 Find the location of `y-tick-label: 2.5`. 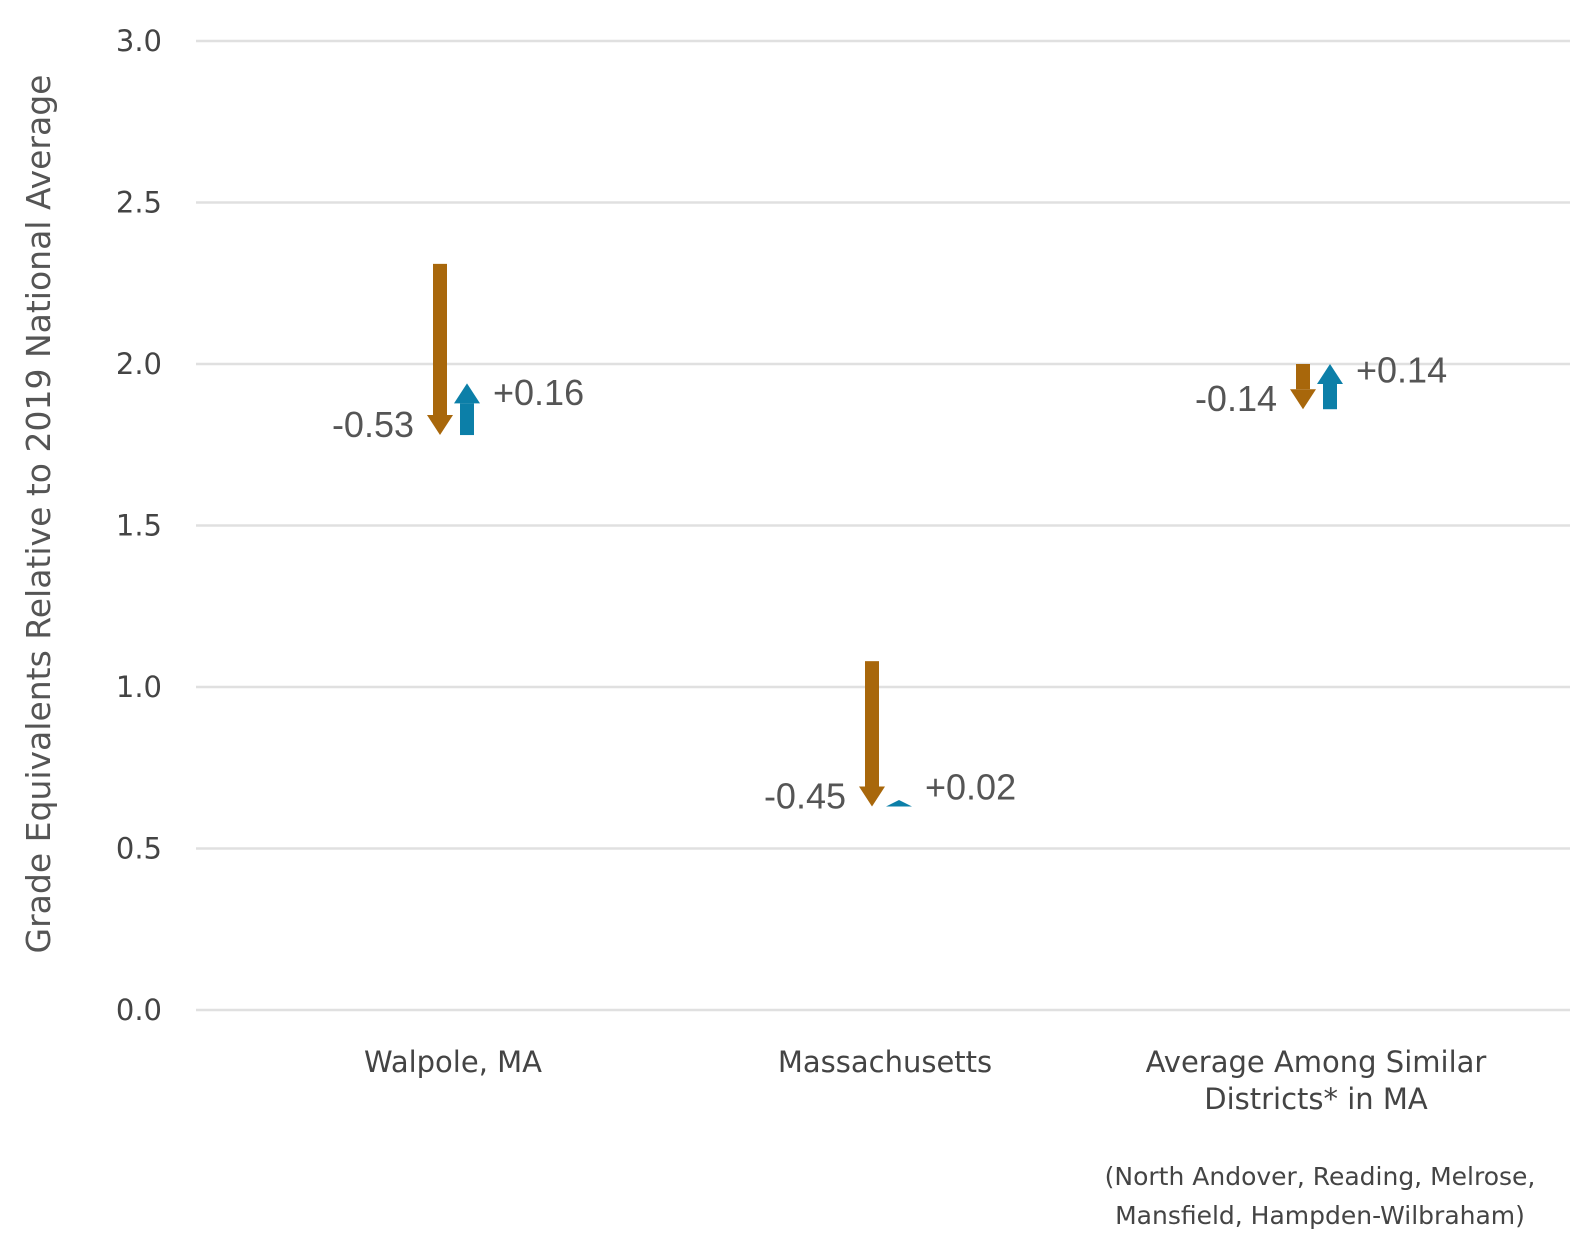

y-tick-label: 2.5 is located at coordinates (139, 203).